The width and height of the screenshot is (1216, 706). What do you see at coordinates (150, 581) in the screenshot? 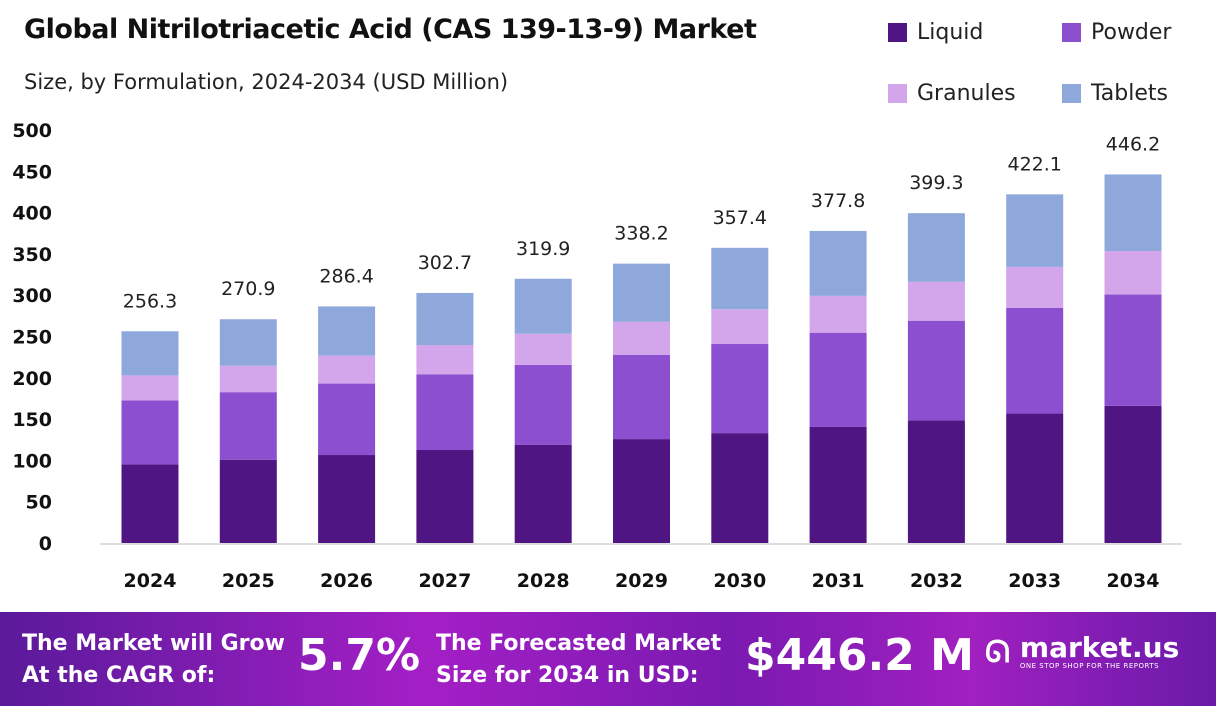
I see `x-tick-label: 2024` at bounding box center [150, 581].